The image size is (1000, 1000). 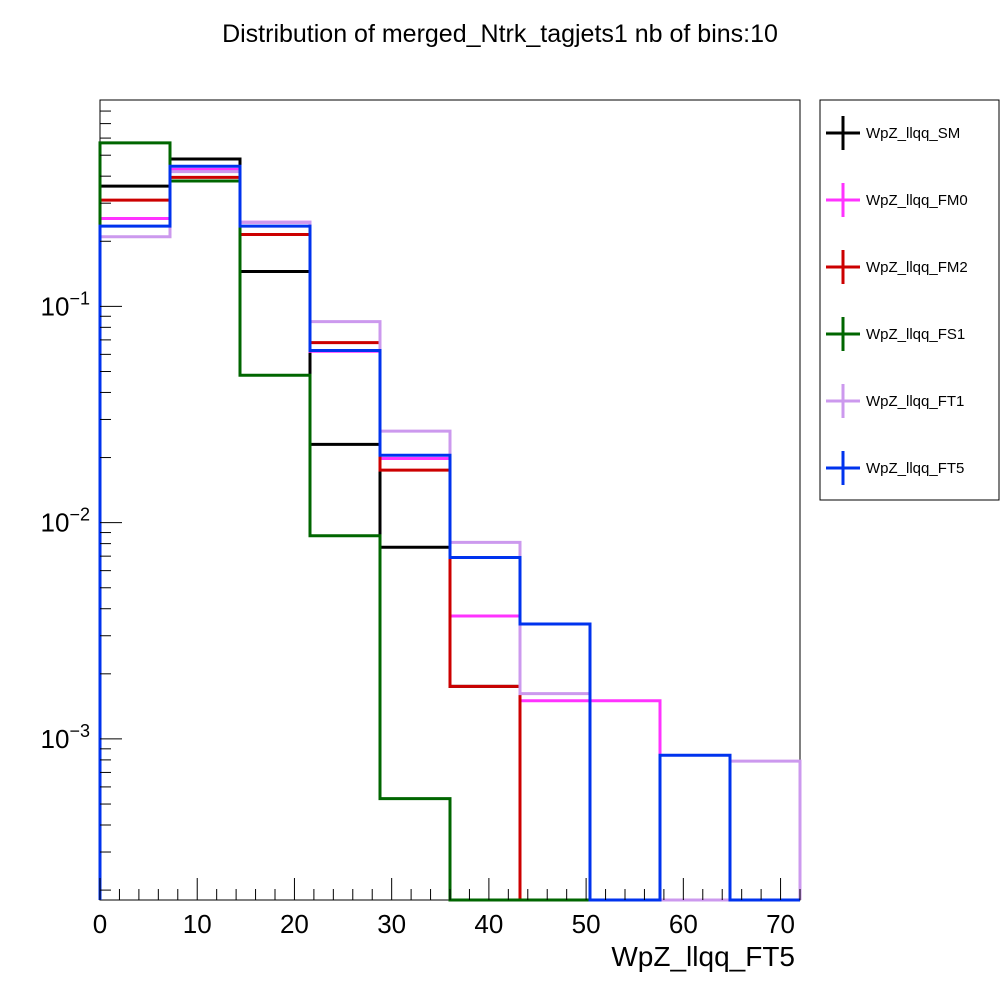 I want to click on y-tick-label: 10⁻¹, so click(x=65, y=304).